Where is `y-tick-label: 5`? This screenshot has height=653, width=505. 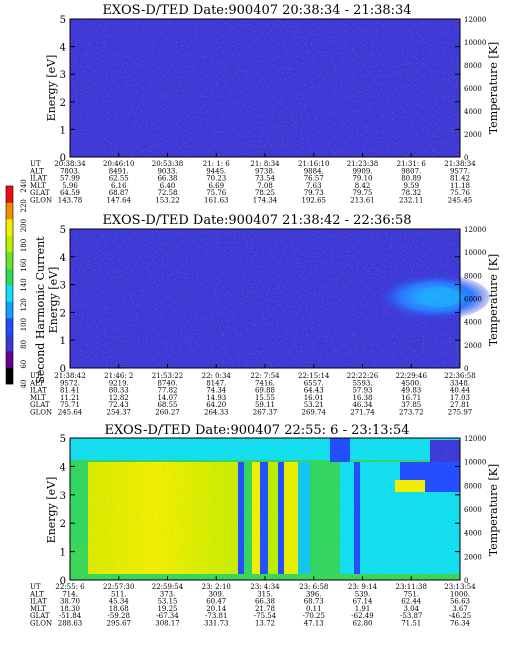 y-tick-label: 5 is located at coordinates (63, 230).